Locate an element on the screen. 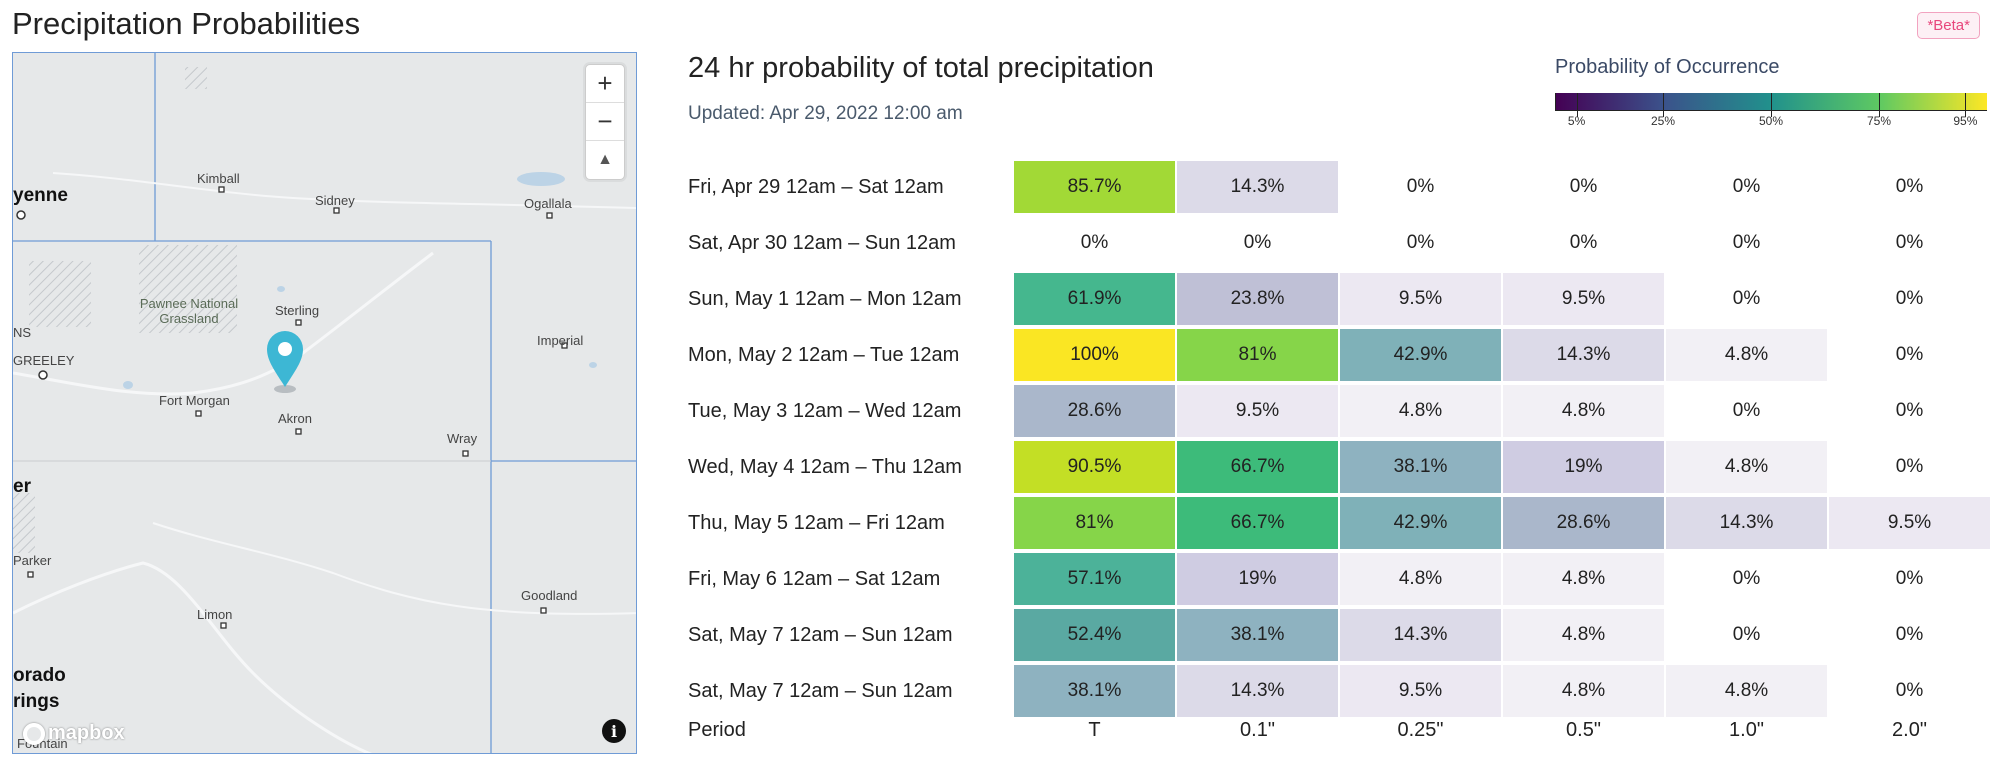 Image resolution: width=2000 pixels, height=767 pixels. probability-cell: 57.1% is located at coordinates (1094, 579).